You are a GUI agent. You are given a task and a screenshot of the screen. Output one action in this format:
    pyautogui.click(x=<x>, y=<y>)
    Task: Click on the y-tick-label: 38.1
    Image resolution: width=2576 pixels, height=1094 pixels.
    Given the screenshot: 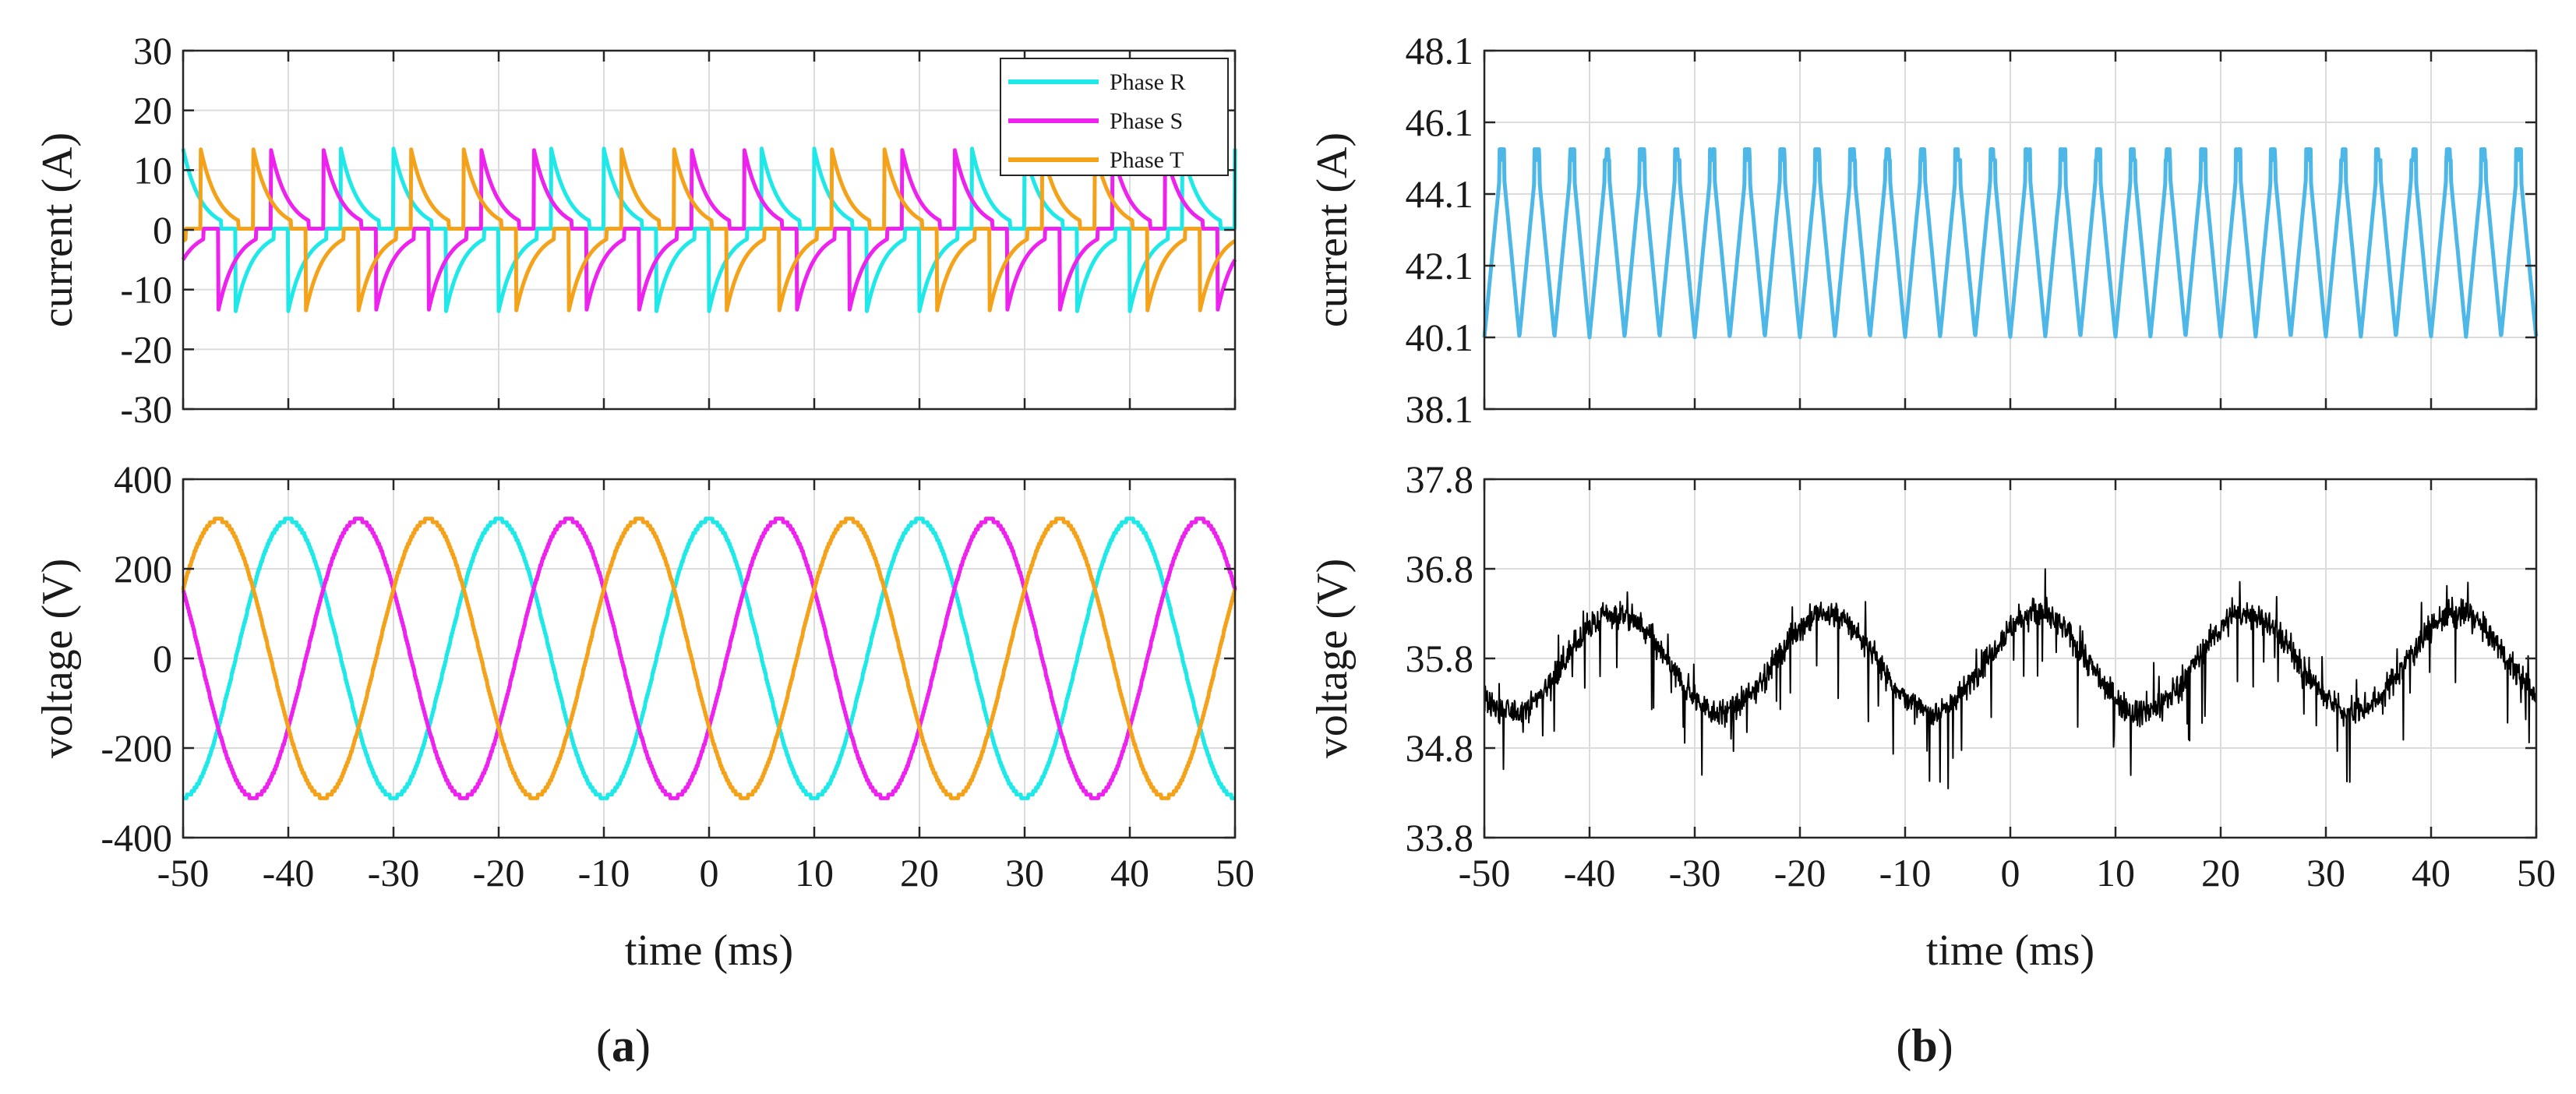 What is the action you would take?
    pyautogui.click(x=1440, y=409)
    